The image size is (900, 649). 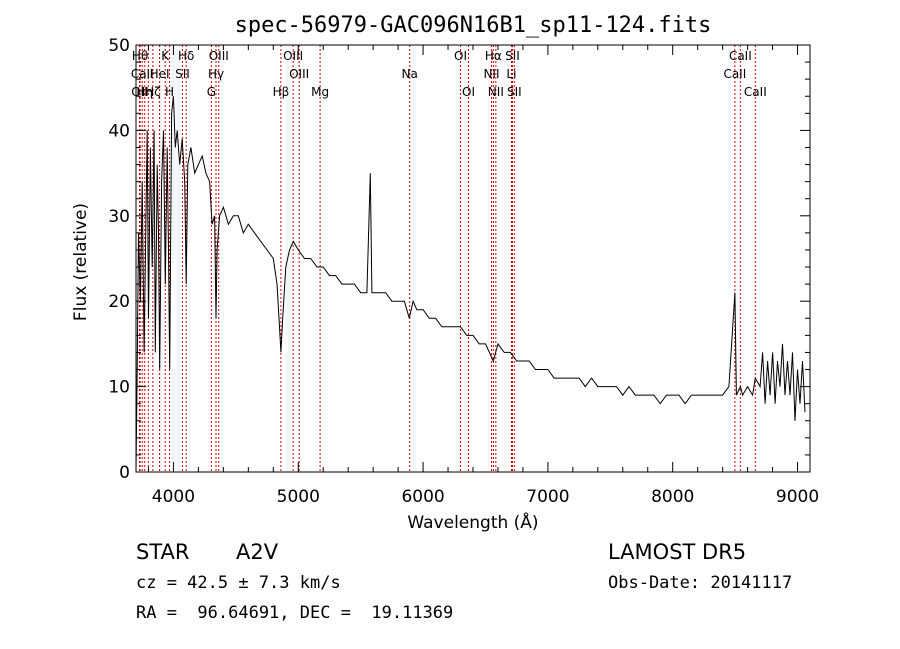 I want to click on y-tick-label: 30, so click(x=119, y=217).